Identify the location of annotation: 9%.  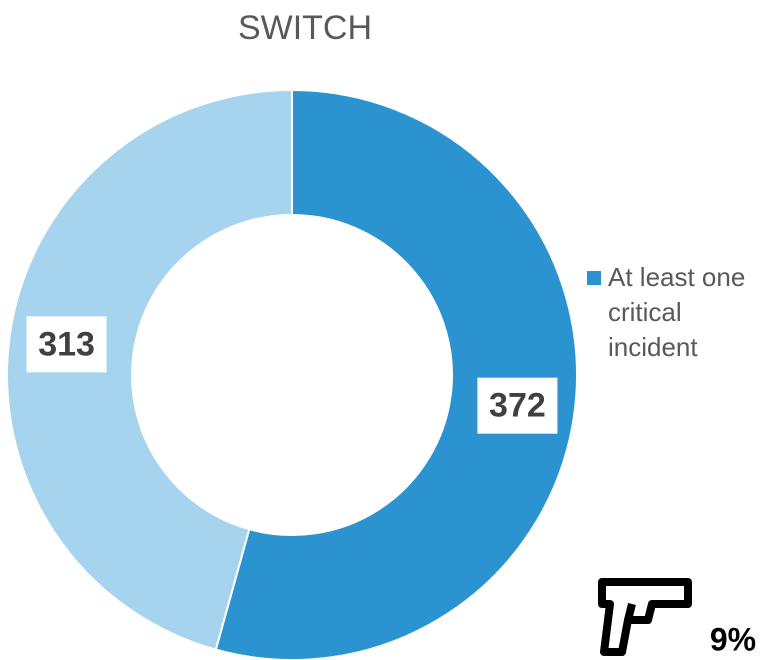
(733, 639).